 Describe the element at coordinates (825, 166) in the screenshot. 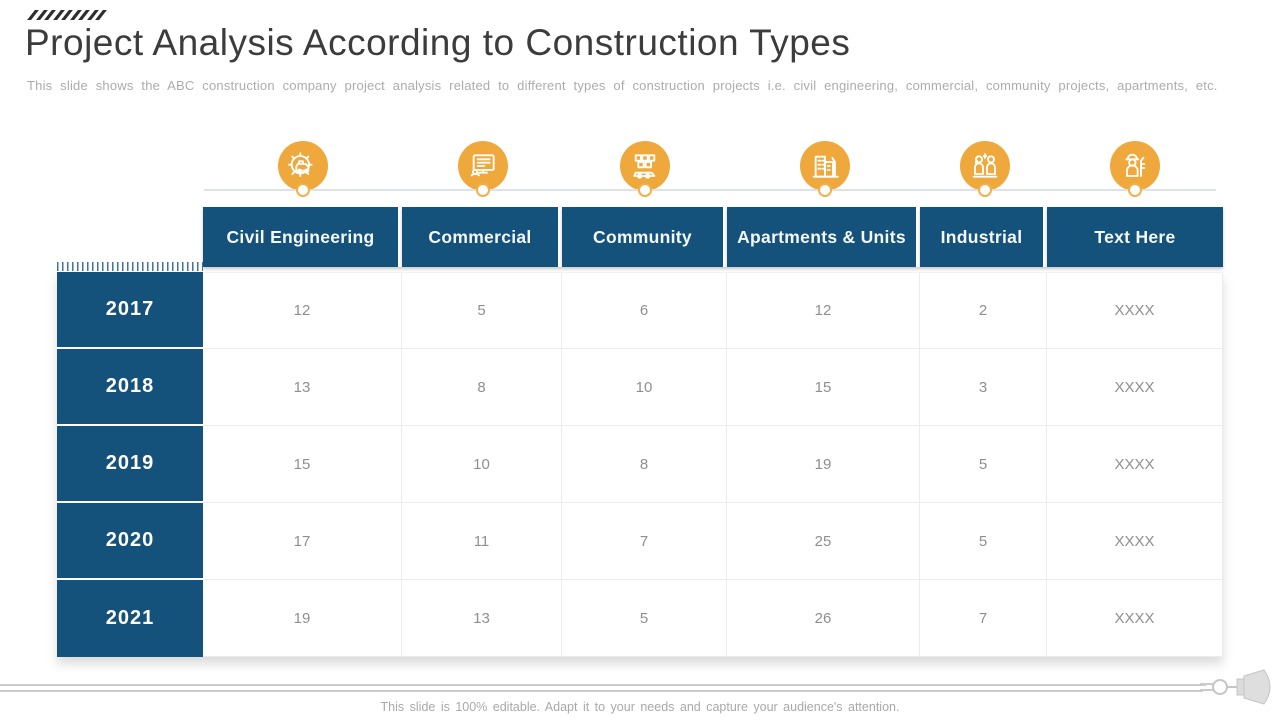

I see `apartment-building-icon` at that location.